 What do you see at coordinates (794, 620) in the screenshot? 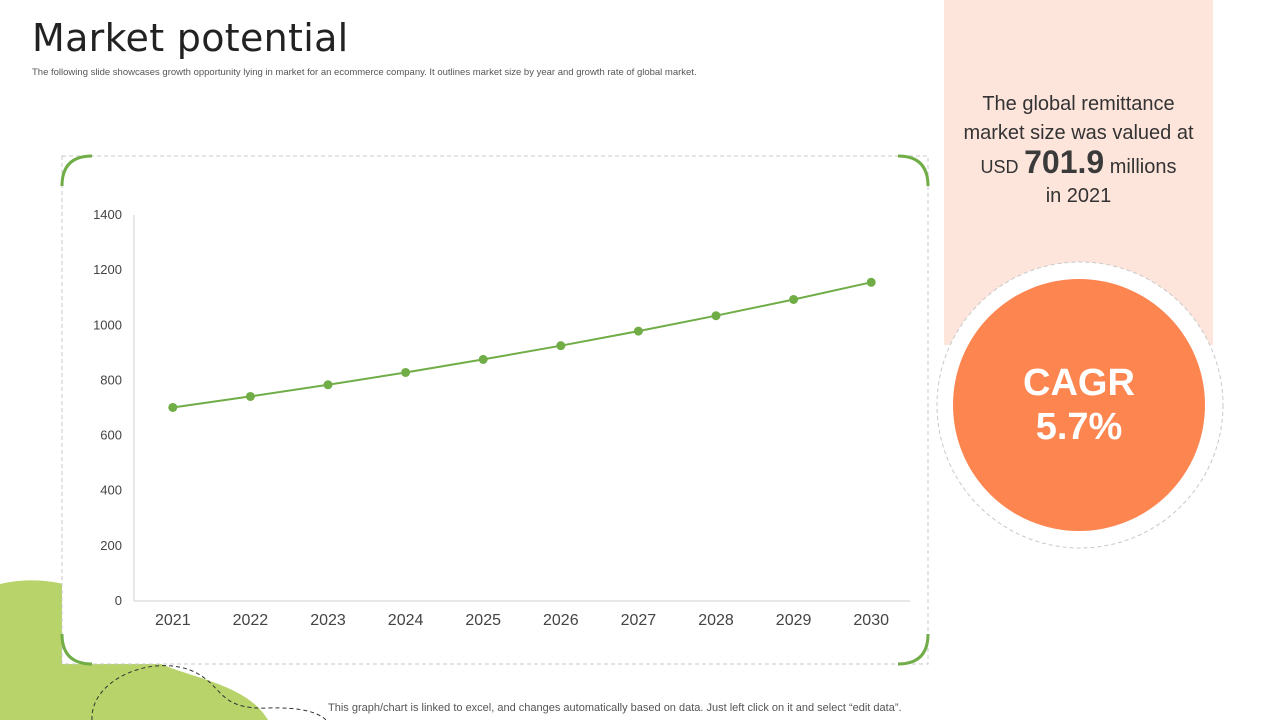
I see `x-tick-label: 2029` at bounding box center [794, 620].